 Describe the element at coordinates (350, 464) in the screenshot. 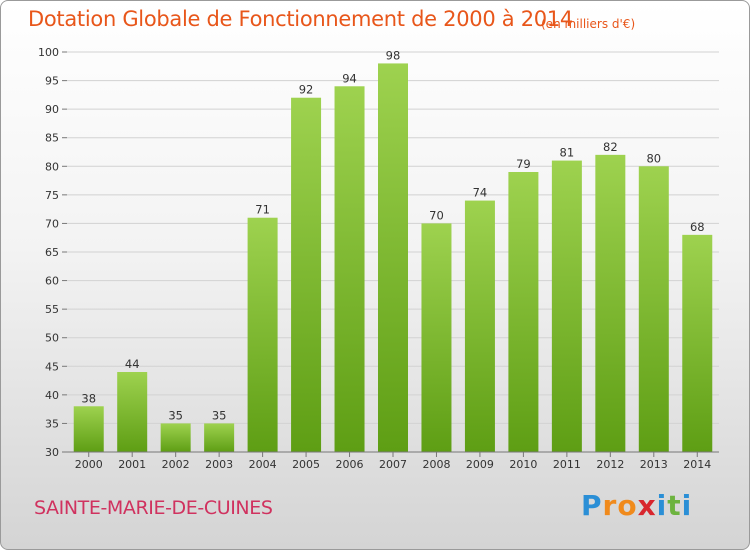

I see `x-tick-label-2006: 2006` at that location.